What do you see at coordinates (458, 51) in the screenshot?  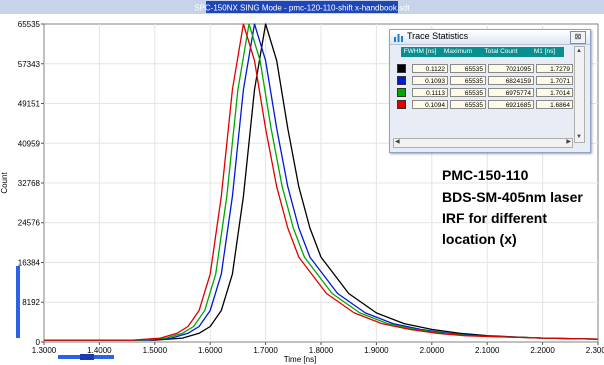 I see `header-maximum: Maximum` at bounding box center [458, 51].